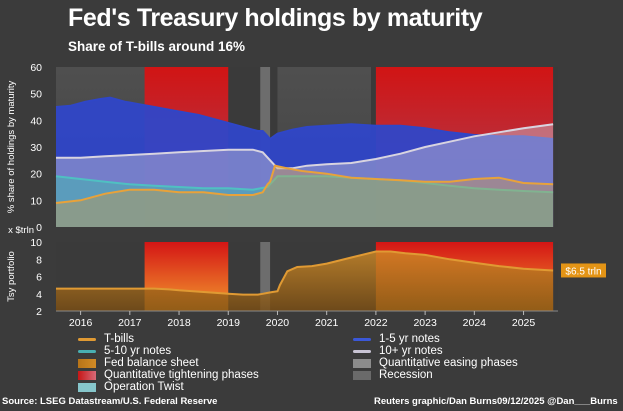 This screenshot has width=623, height=411. I want to click on x-tick-label: 2020, so click(278, 323).